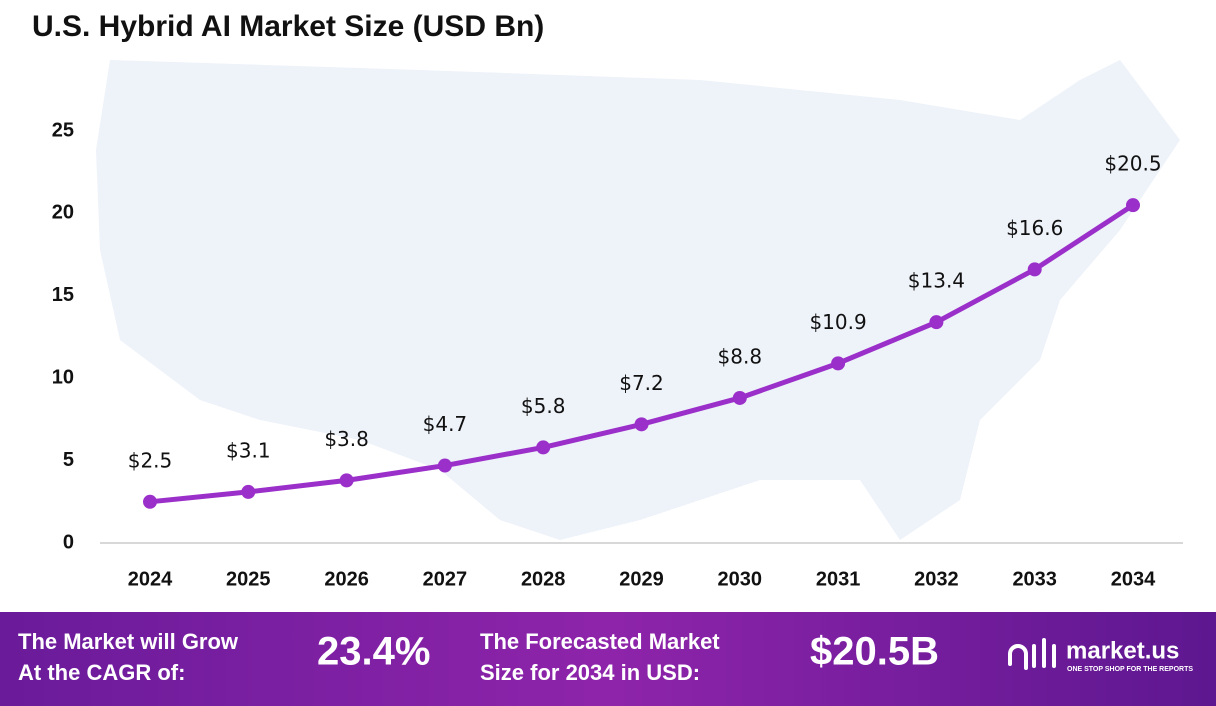 Image resolution: width=1216 pixels, height=706 pixels. What do you see at coordinates (1034, 228) in the screenshot?
I see `value-label: $16.6` at bounding box center [1034, 228].